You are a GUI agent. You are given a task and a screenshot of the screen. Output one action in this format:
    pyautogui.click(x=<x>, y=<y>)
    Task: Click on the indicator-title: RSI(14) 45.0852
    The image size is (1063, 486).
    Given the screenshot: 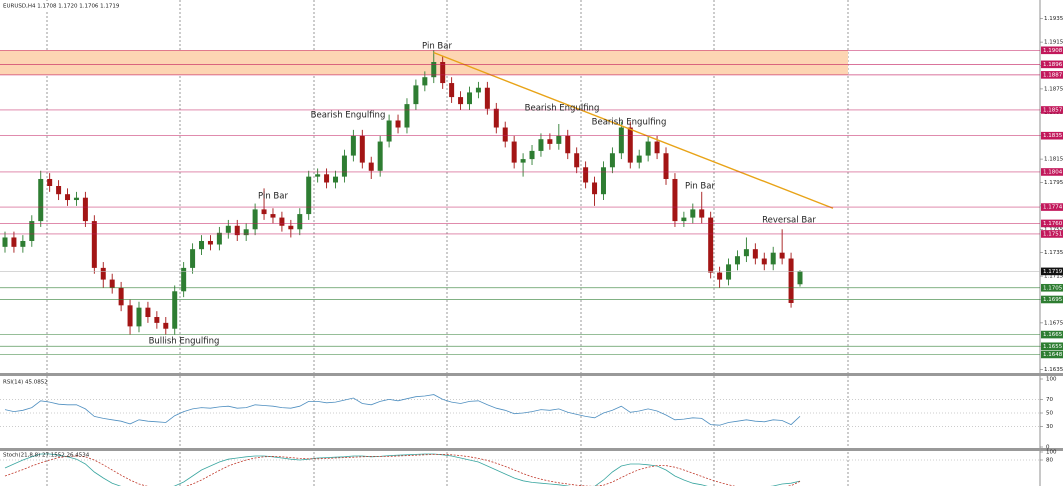 What is the action you would take?
    pyautogui.click(x=25, y=383)
    